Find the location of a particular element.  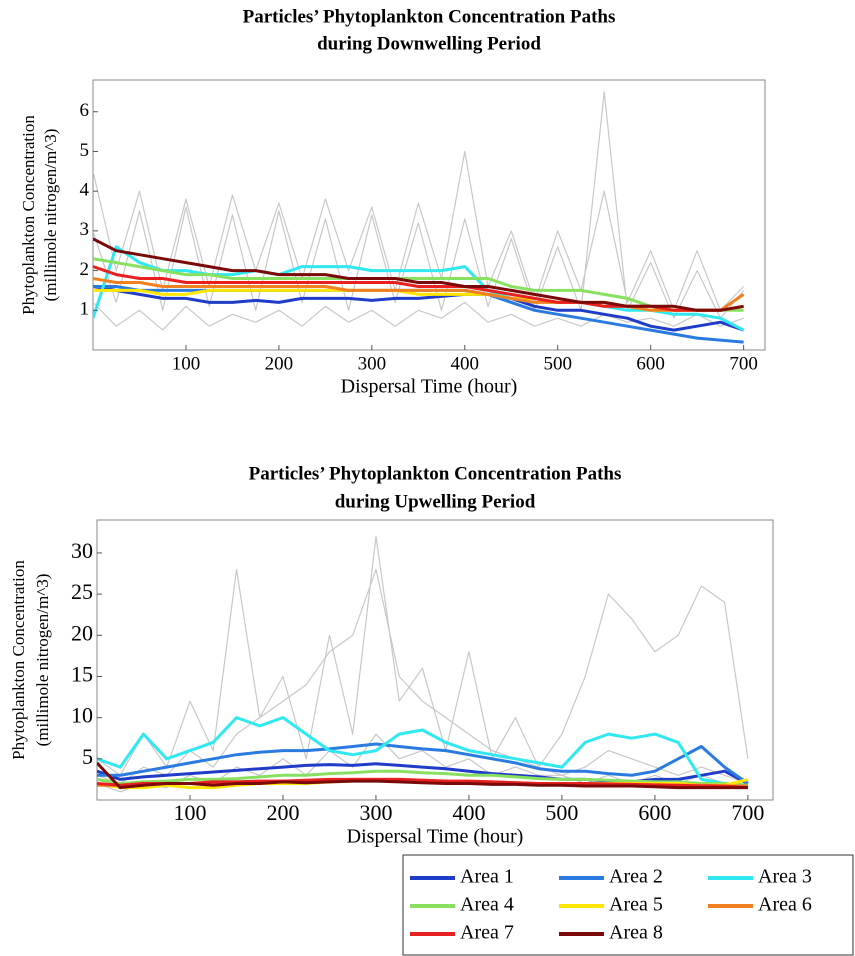

legend-label: Area 8 is located at coordinates (636, 933).